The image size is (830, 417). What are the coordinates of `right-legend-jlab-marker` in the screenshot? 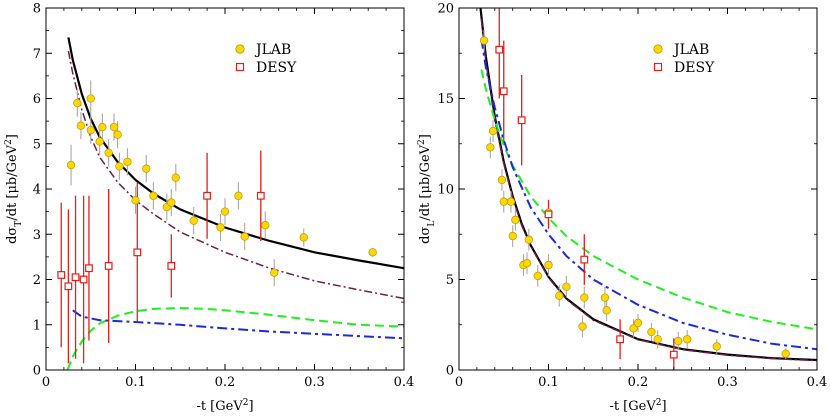 It's located at (658, 49).